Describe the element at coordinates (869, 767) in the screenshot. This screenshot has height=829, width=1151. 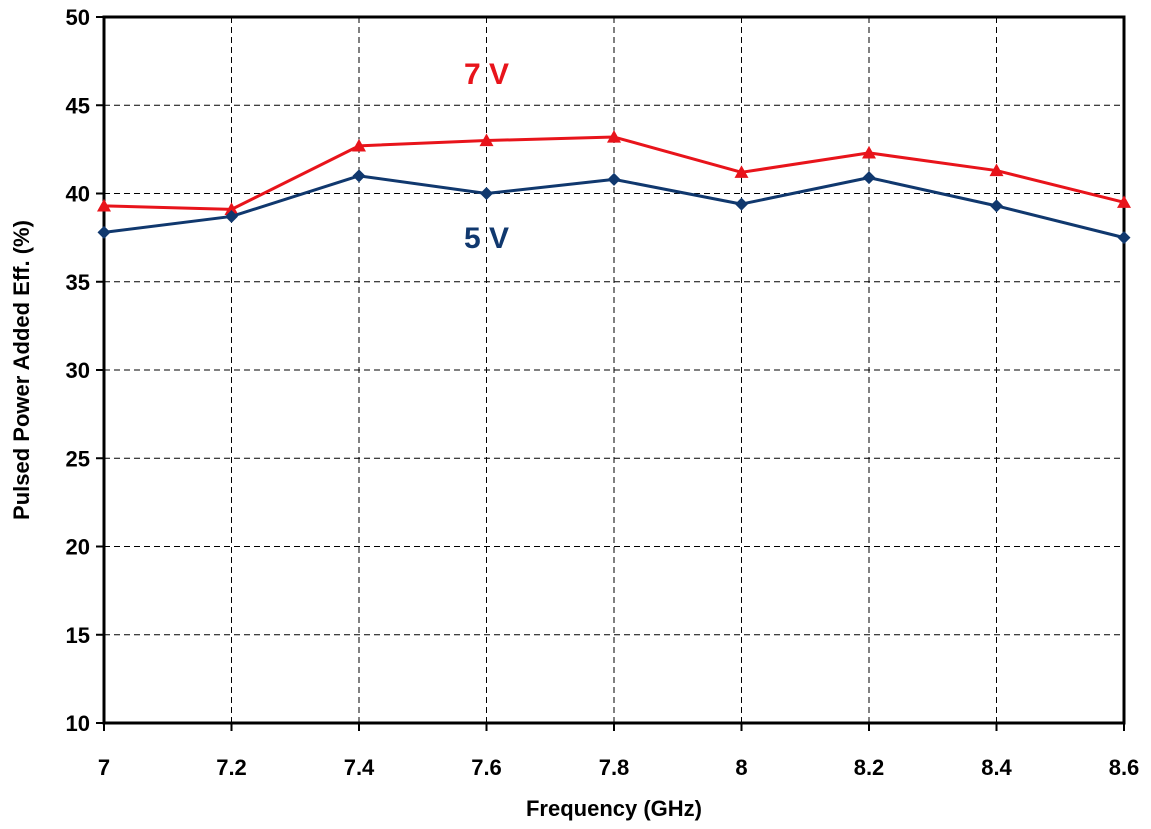
I see `x-tick-label: 8.2` at that location.